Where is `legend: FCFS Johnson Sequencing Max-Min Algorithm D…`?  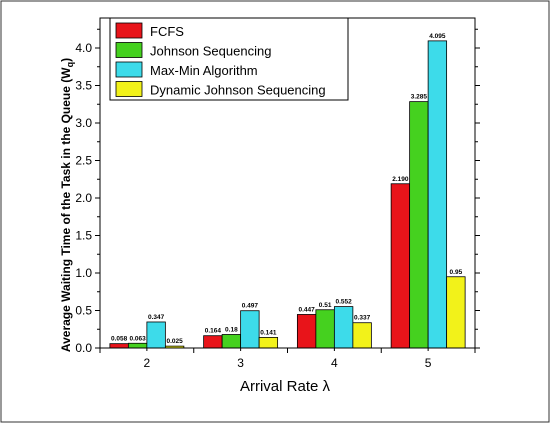 legend: FCFS Johnson Sequencing Max-Min Algorithm D… is located at coordinates (229, 59).